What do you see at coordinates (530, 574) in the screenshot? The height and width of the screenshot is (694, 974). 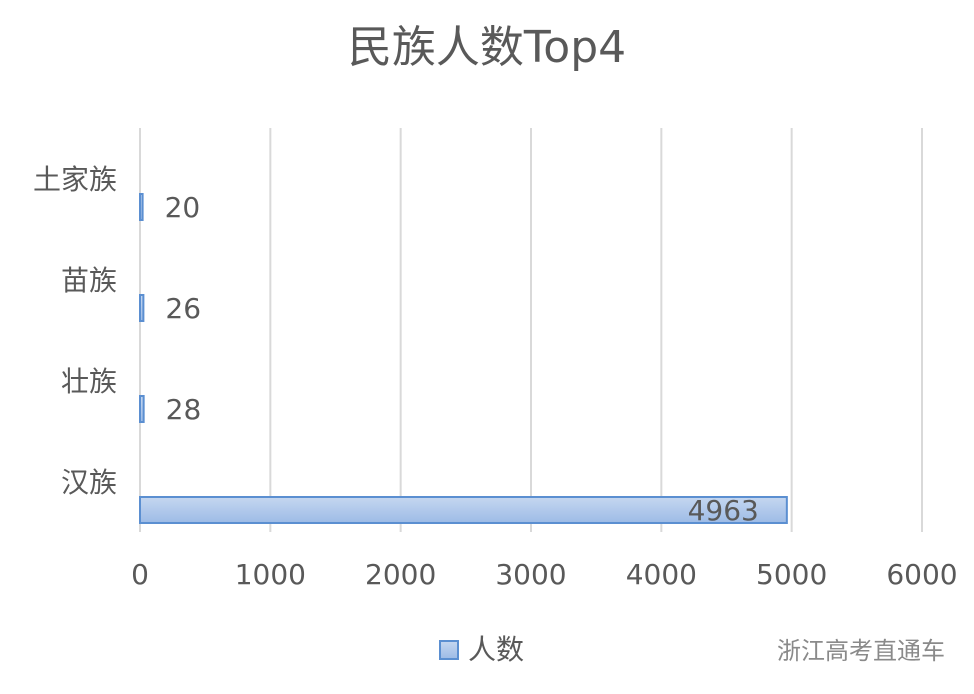 I see `x-tick-label: 3000` at bounding box center [530, 574].